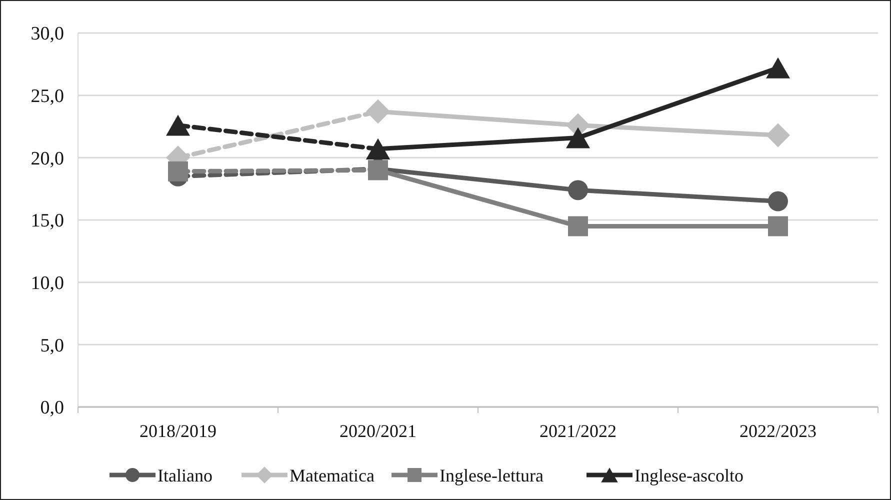 This screenshot has width=891, height=500. What do you see at coordinates (332, 475) in the screenshot?
I see `legend-label: Matematica` at bounding box center [332, 475].